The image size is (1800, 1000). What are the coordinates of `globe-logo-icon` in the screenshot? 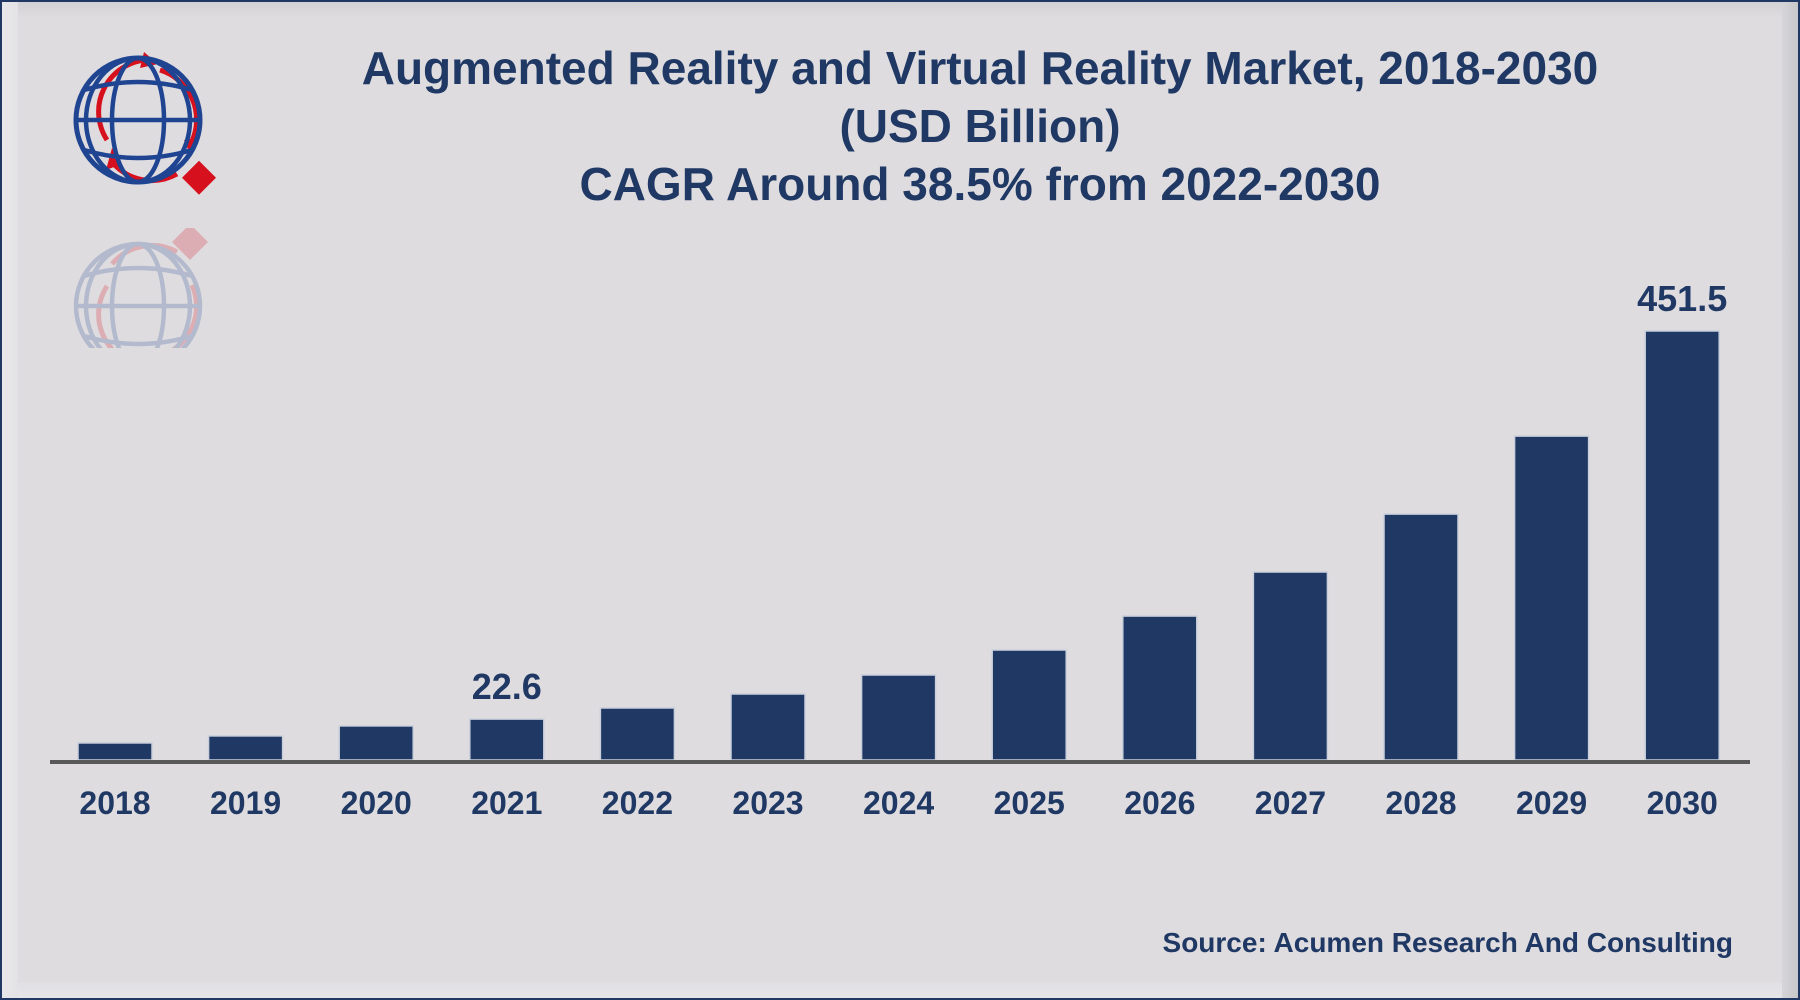 It's located at (144, 123).